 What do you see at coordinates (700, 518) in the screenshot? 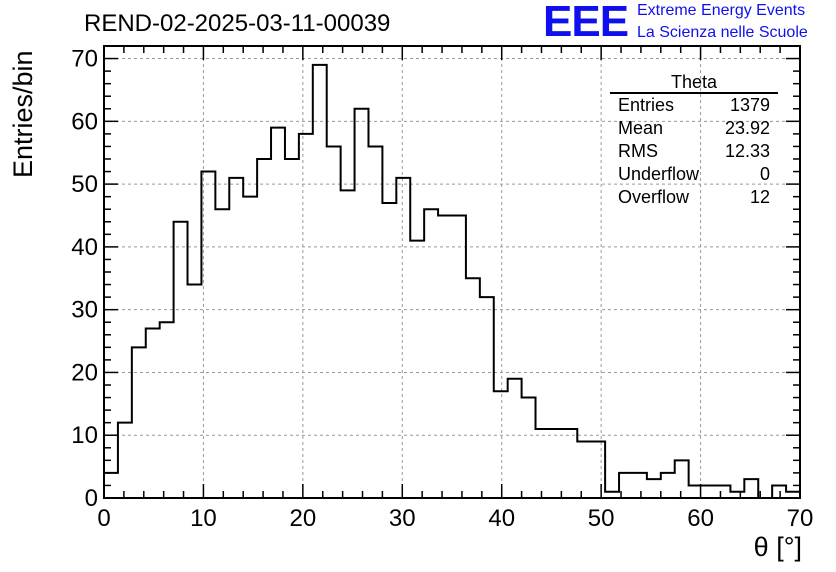
I see `x-tick-label: 60` at bounding box center [700, 518].